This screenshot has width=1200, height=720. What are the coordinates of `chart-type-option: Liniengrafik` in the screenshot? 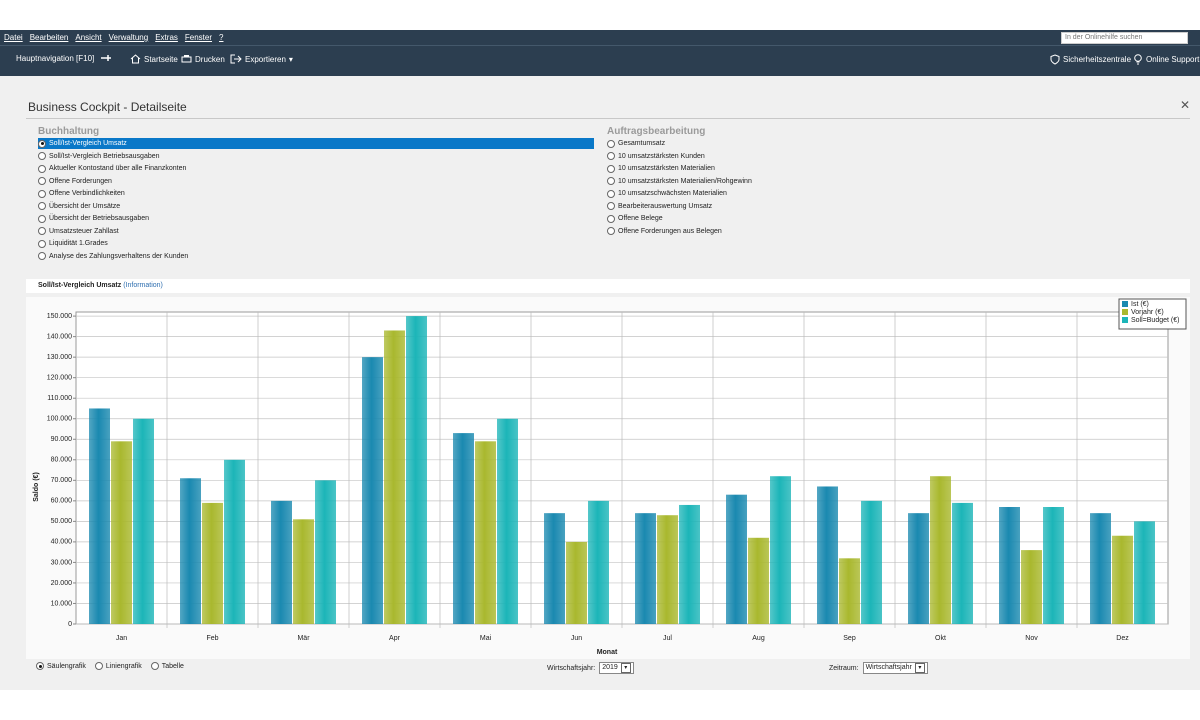 It's located at (118, 666).